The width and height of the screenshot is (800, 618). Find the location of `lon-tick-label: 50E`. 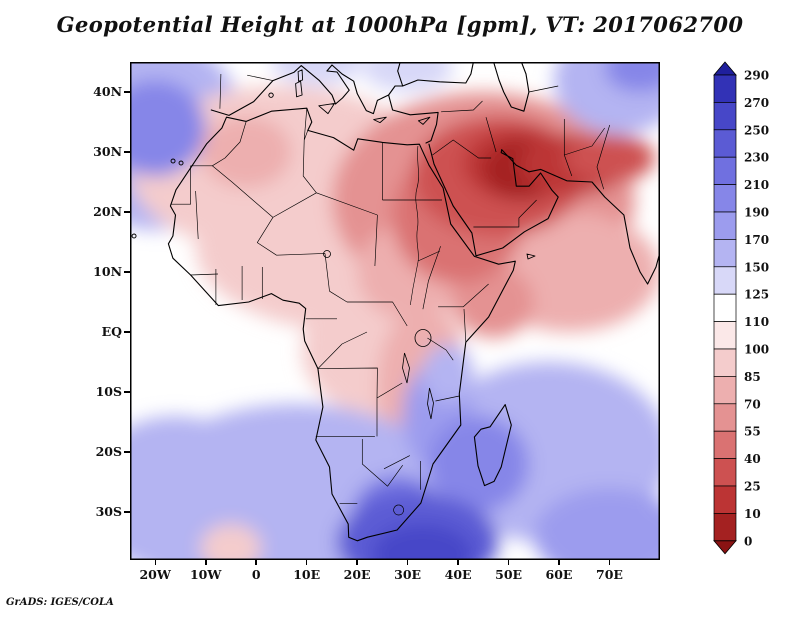

lon-tick-label: 50E is located at coordinates (509, 574).